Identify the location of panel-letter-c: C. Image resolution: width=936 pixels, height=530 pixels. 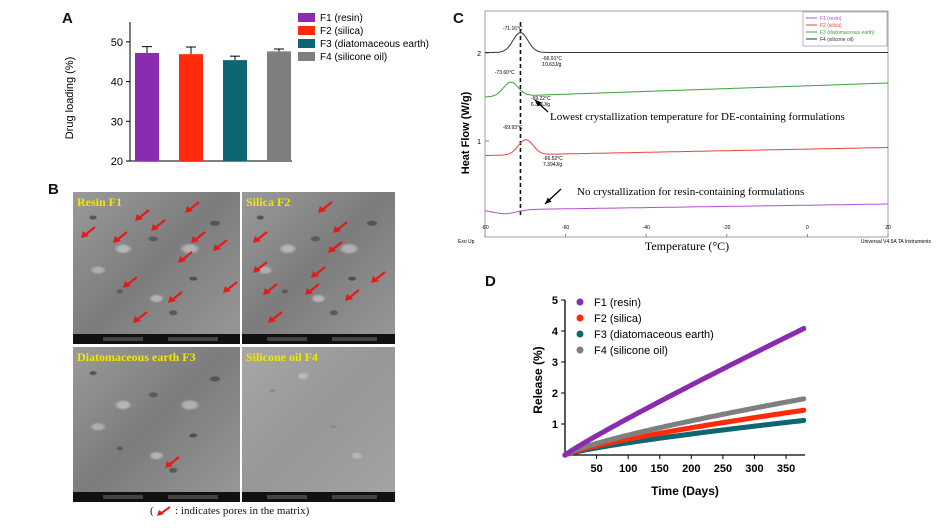
(458, 18).